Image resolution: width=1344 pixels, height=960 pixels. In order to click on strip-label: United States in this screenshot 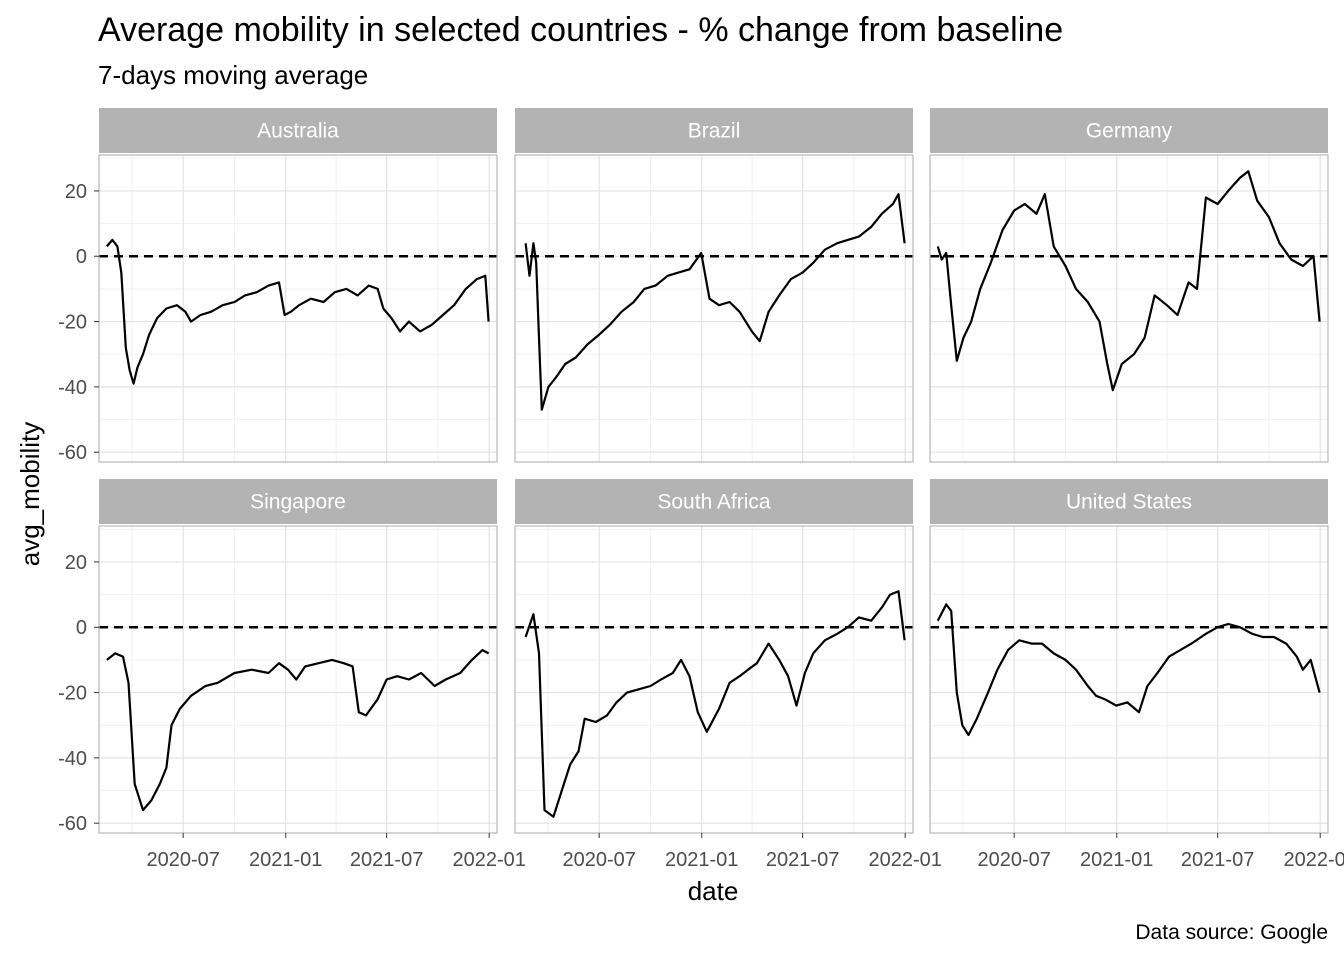, I will do `click(1129, 502)`.